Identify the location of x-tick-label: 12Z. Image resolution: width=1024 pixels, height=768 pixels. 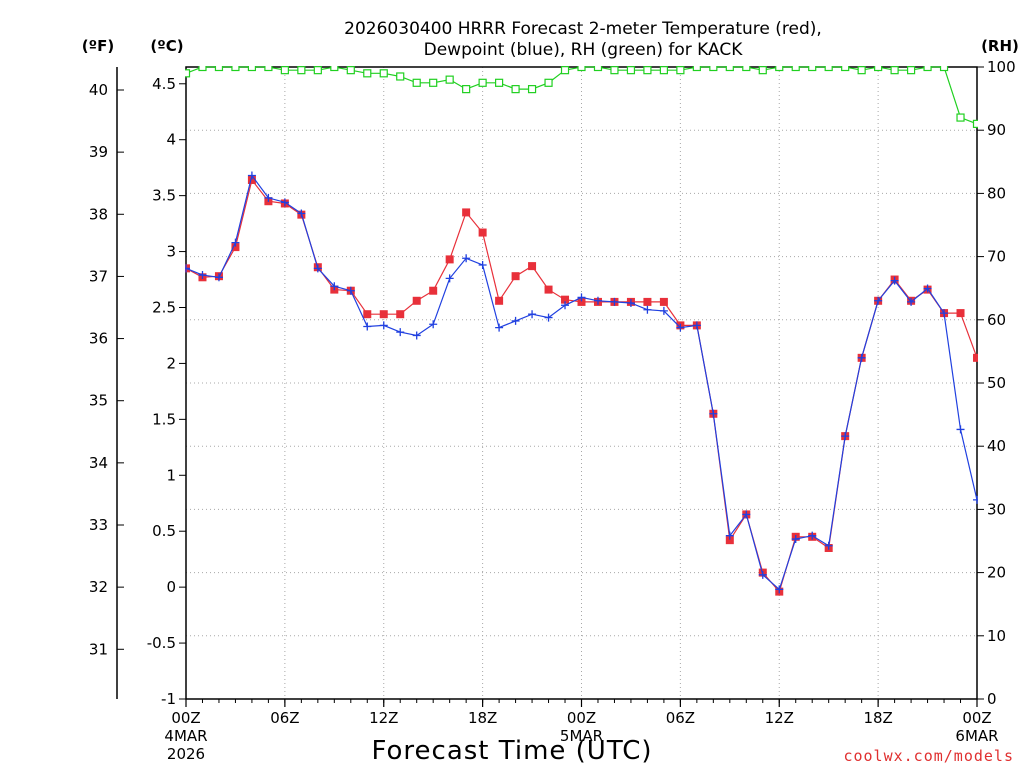
(383, 718).